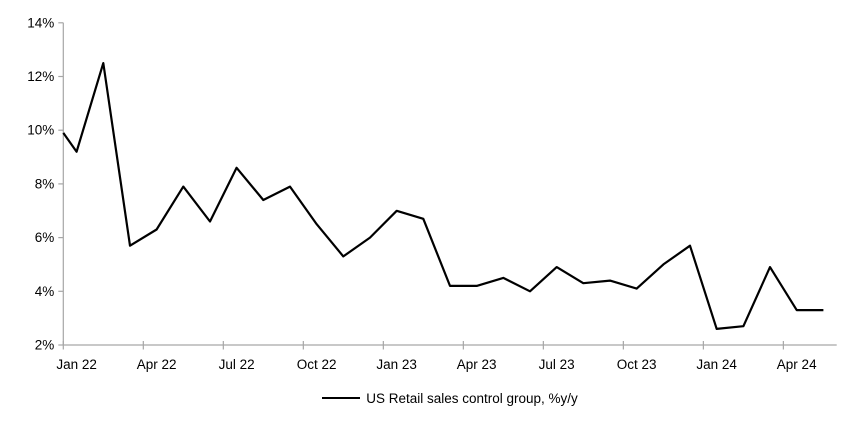  Describe the element at coordinates (40, 76) in the screenshot. I see `y-tick-label: 12%` at that location.